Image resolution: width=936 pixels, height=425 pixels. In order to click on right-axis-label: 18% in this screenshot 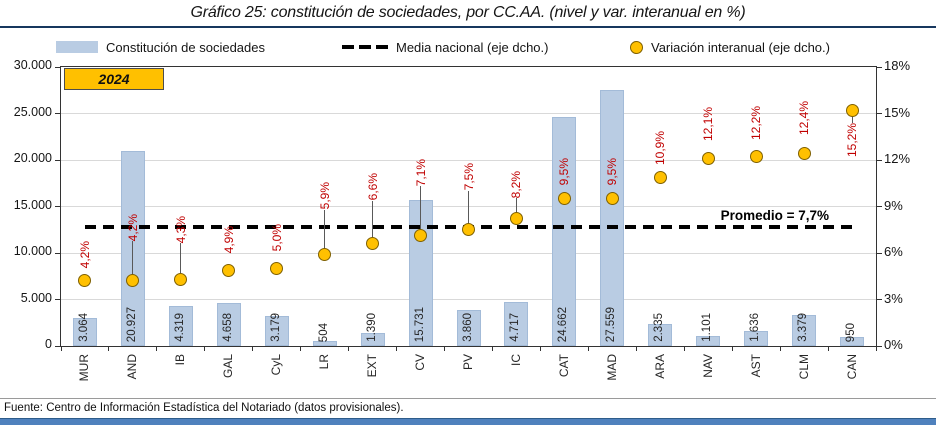, I will do `click(897, 65)`.